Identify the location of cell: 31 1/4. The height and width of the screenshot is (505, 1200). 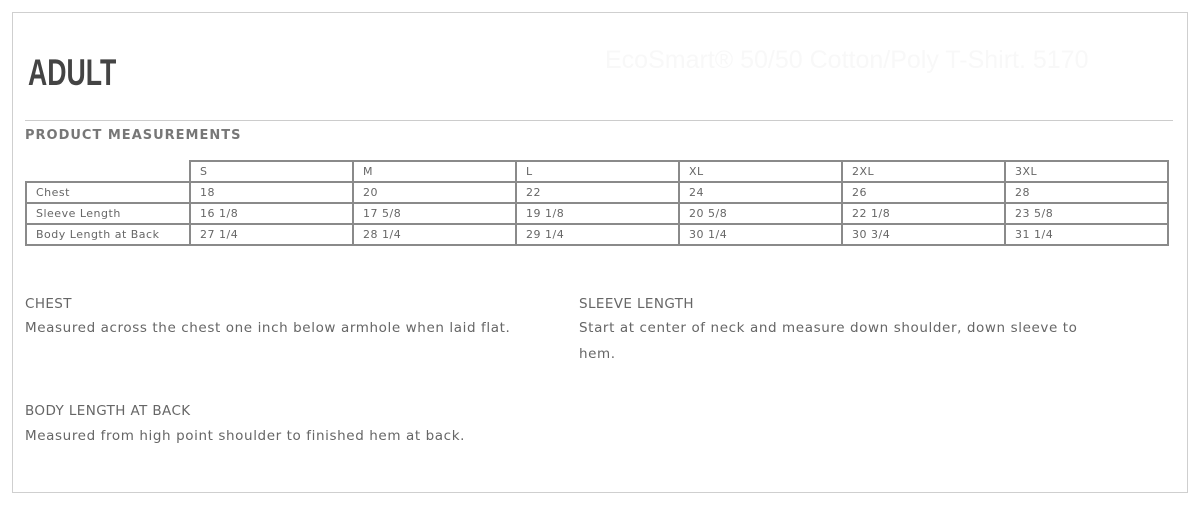
(1086, 234).